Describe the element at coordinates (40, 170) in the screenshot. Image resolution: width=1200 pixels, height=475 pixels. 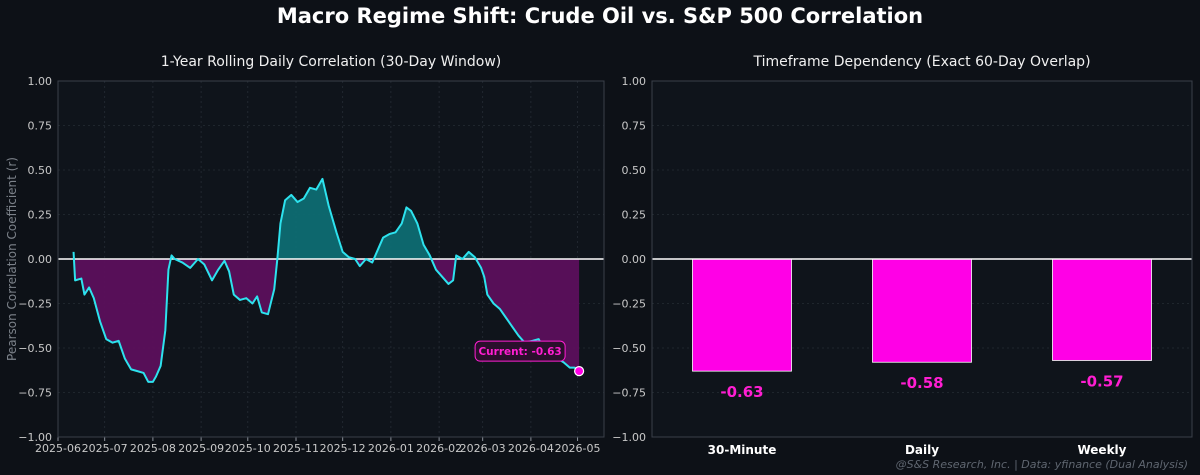
I see `left-y-tick-label: 0.50` at that location.